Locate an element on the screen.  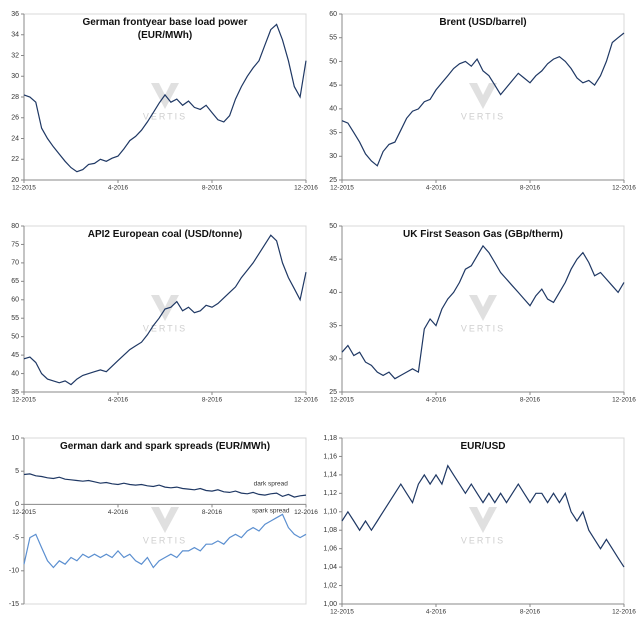
y-tick-label: 32 is located at coordinates (15, 55).